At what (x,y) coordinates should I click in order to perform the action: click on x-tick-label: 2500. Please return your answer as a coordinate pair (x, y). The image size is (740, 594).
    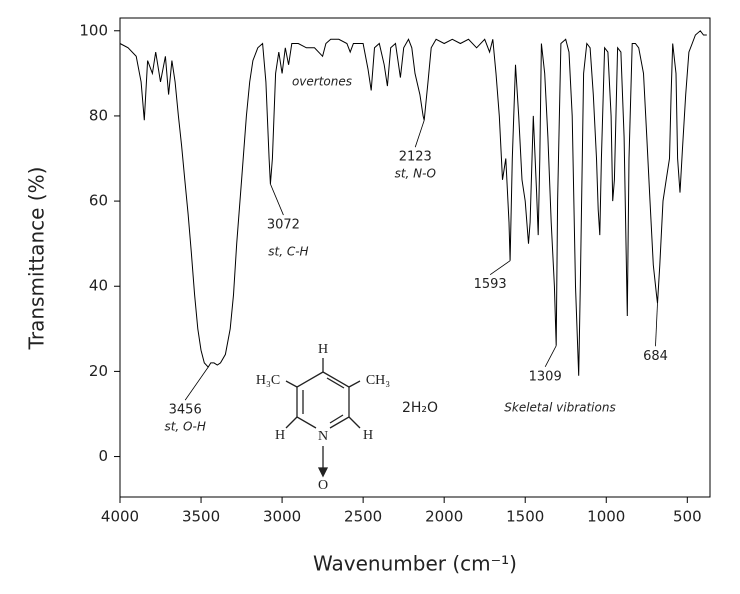
    Looking at the image, I should click on (363, 517).